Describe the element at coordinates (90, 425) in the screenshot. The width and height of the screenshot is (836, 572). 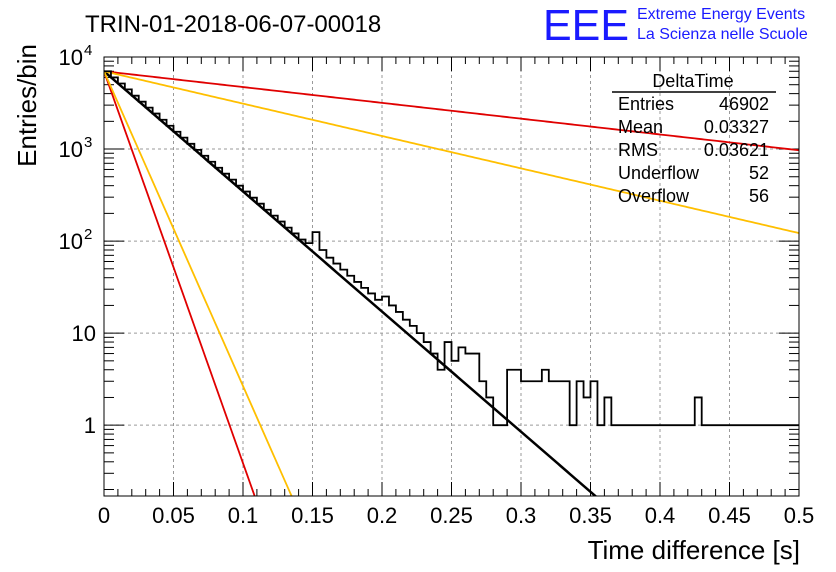
I see `y-tick-label: 1` at that location.